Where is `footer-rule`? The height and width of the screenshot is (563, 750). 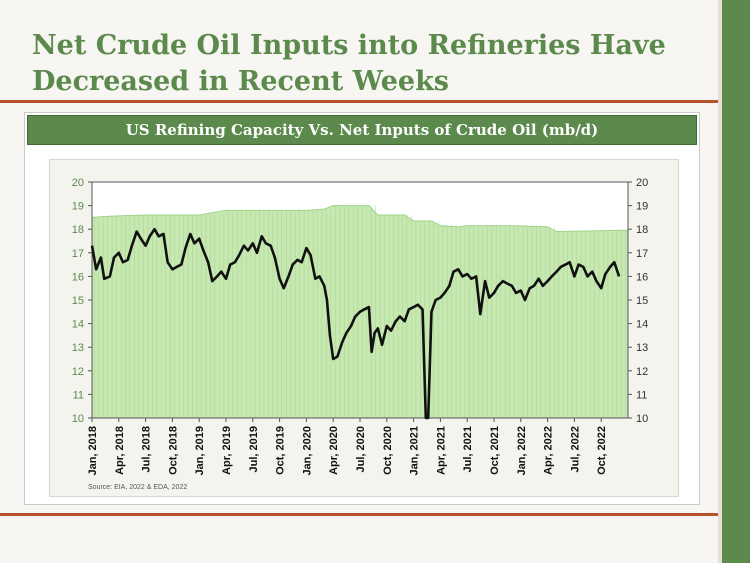 footer-rule is located at coordinates (359, 514).